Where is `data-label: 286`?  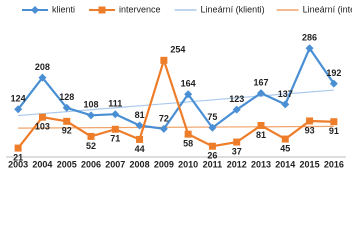
data-label: 286 is located at coordinates (309, 38).